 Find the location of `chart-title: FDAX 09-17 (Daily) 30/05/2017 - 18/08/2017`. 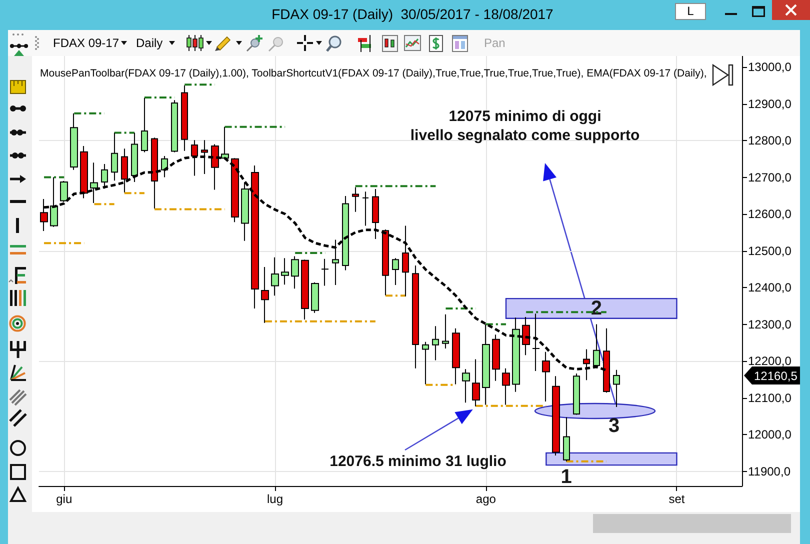

chart-title: FDAX 09-17 (Daily) 30/05/2017 - 18/08/2017 is located at coordinates (413, 14).